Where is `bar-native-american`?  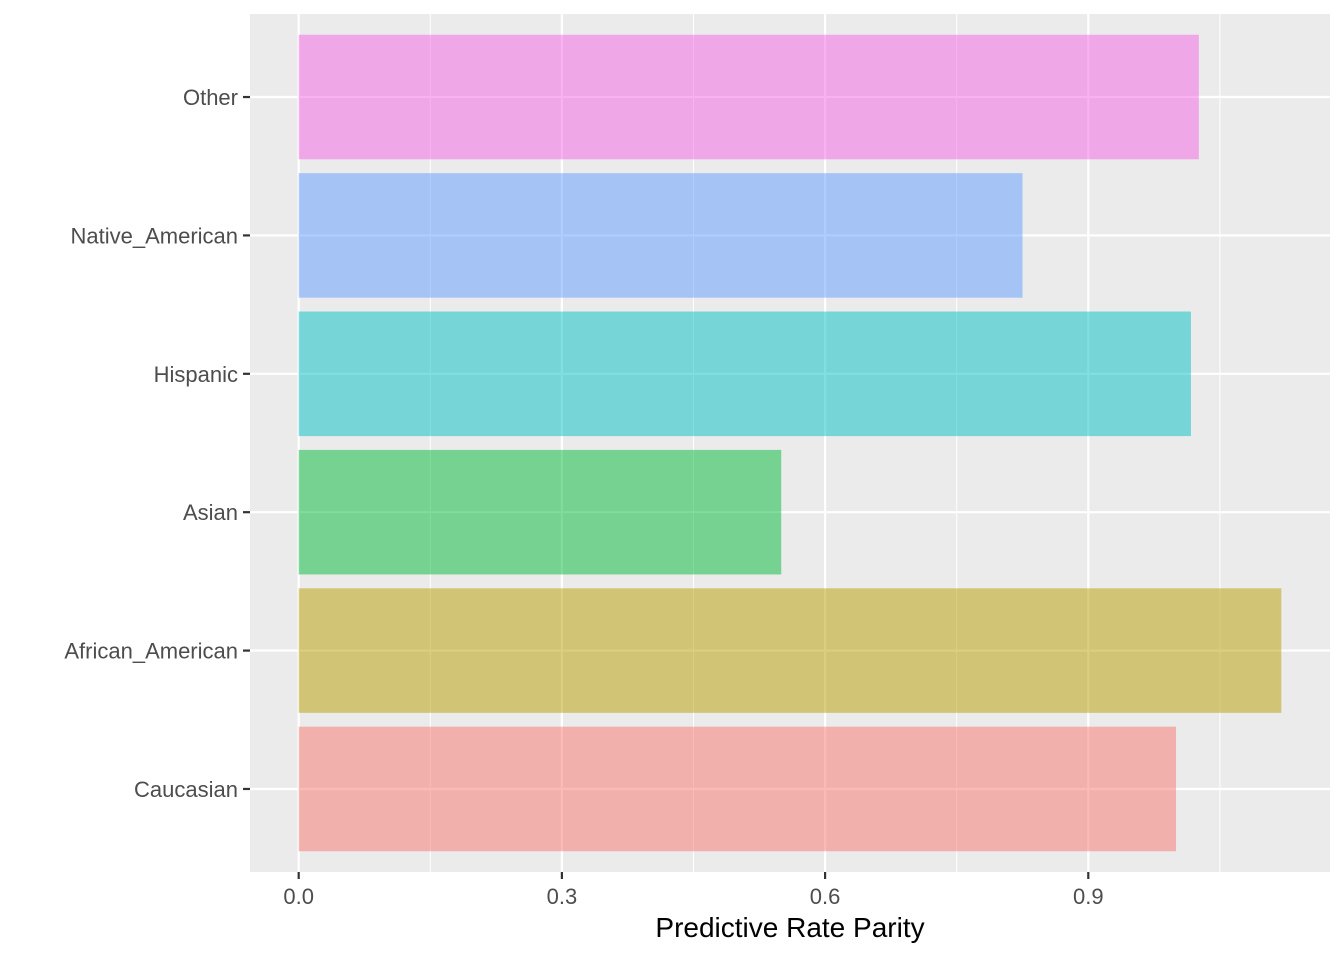 bar-native-american is located at coordinates (660, 235).